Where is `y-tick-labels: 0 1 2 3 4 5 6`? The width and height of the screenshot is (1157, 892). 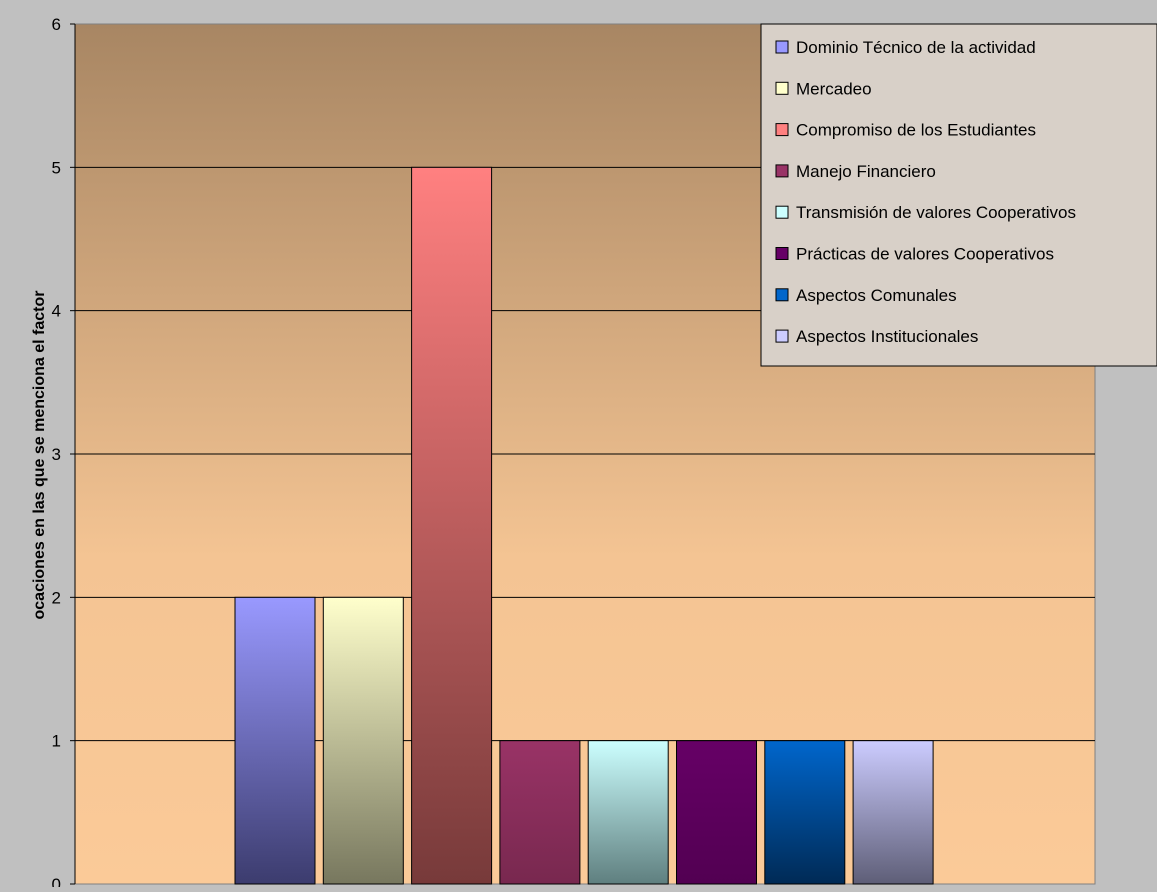
y-tick-labels: 0 1 2 3 4 5 6 is located at coordinates (56, 453).